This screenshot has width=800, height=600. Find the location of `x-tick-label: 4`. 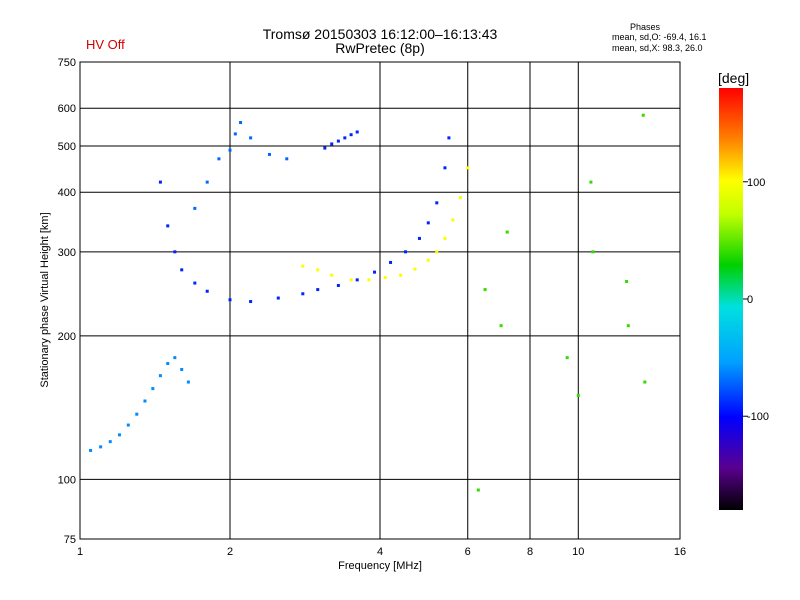

x-tick-label: 4 is located at coordinates (380, 552).